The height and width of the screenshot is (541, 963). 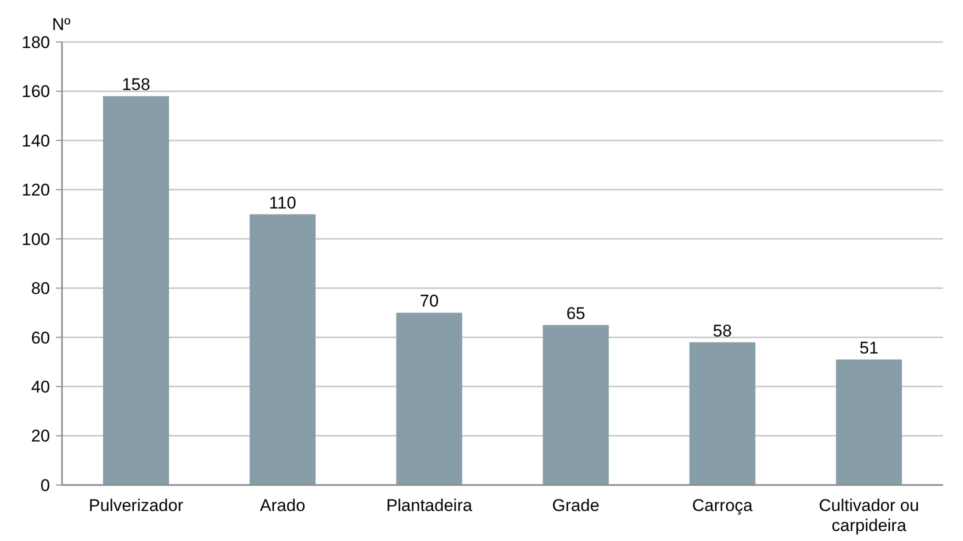 What do you see at coordinates (722, 330) in the screenshot?
I see `data-label: 58` at bounding box center [722, 330].